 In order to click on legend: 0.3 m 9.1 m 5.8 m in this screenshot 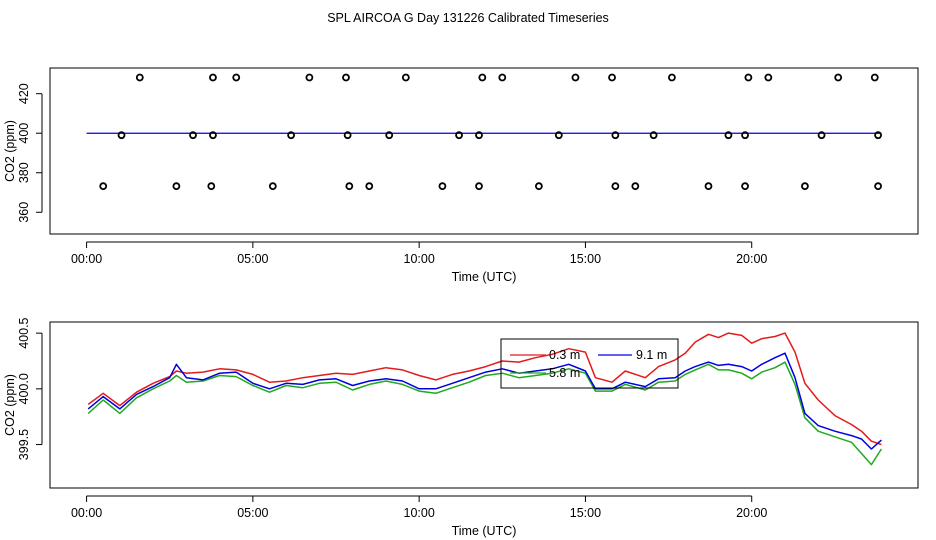, I will do `click(589, 363)`.